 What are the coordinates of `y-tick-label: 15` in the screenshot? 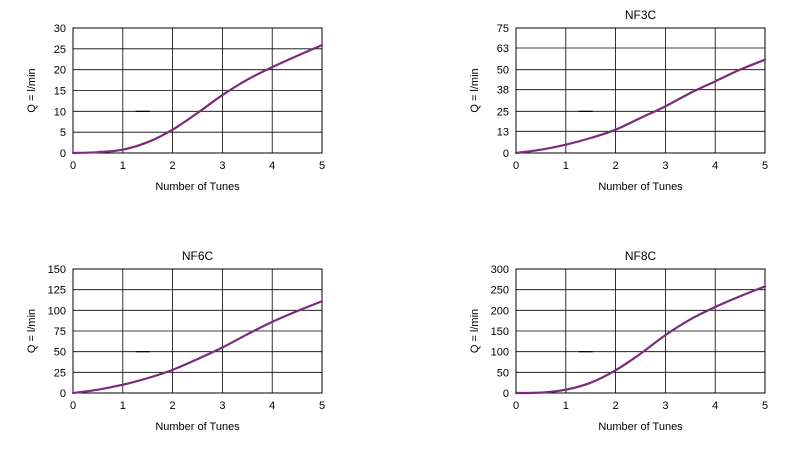 It's located at (60, 92).